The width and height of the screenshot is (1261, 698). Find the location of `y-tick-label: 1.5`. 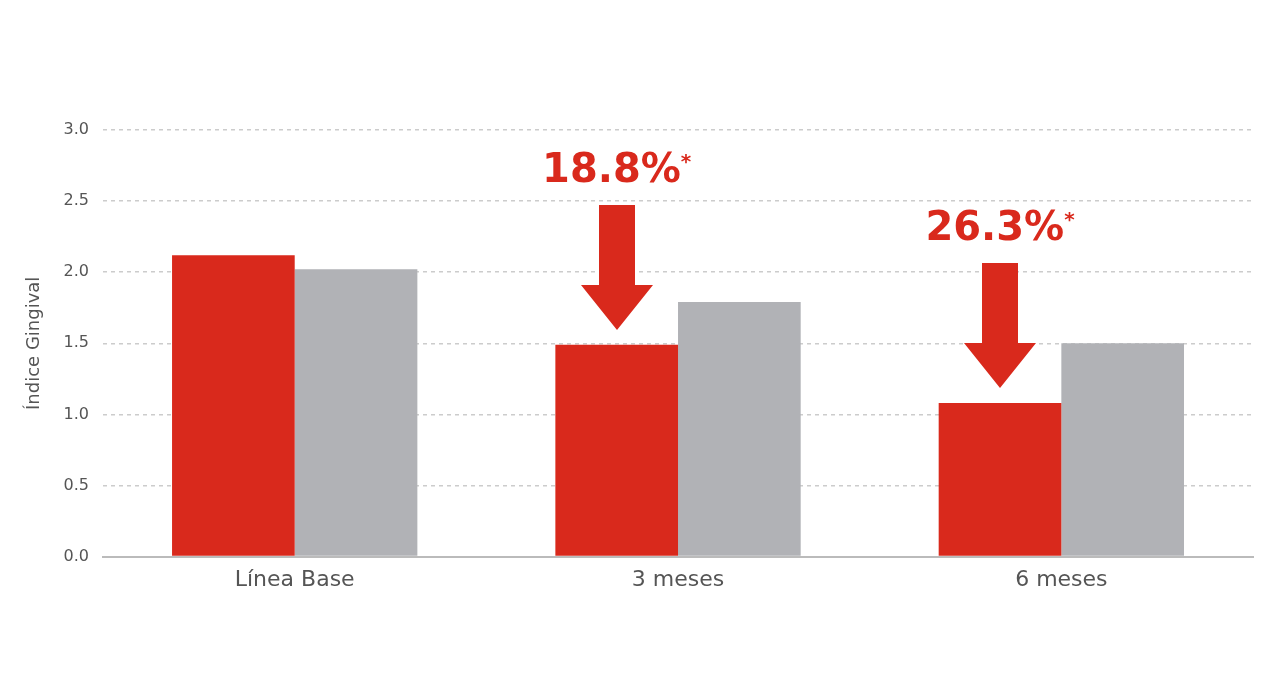

y-tick-label: 1.5 is located at coordinates (76, 342).